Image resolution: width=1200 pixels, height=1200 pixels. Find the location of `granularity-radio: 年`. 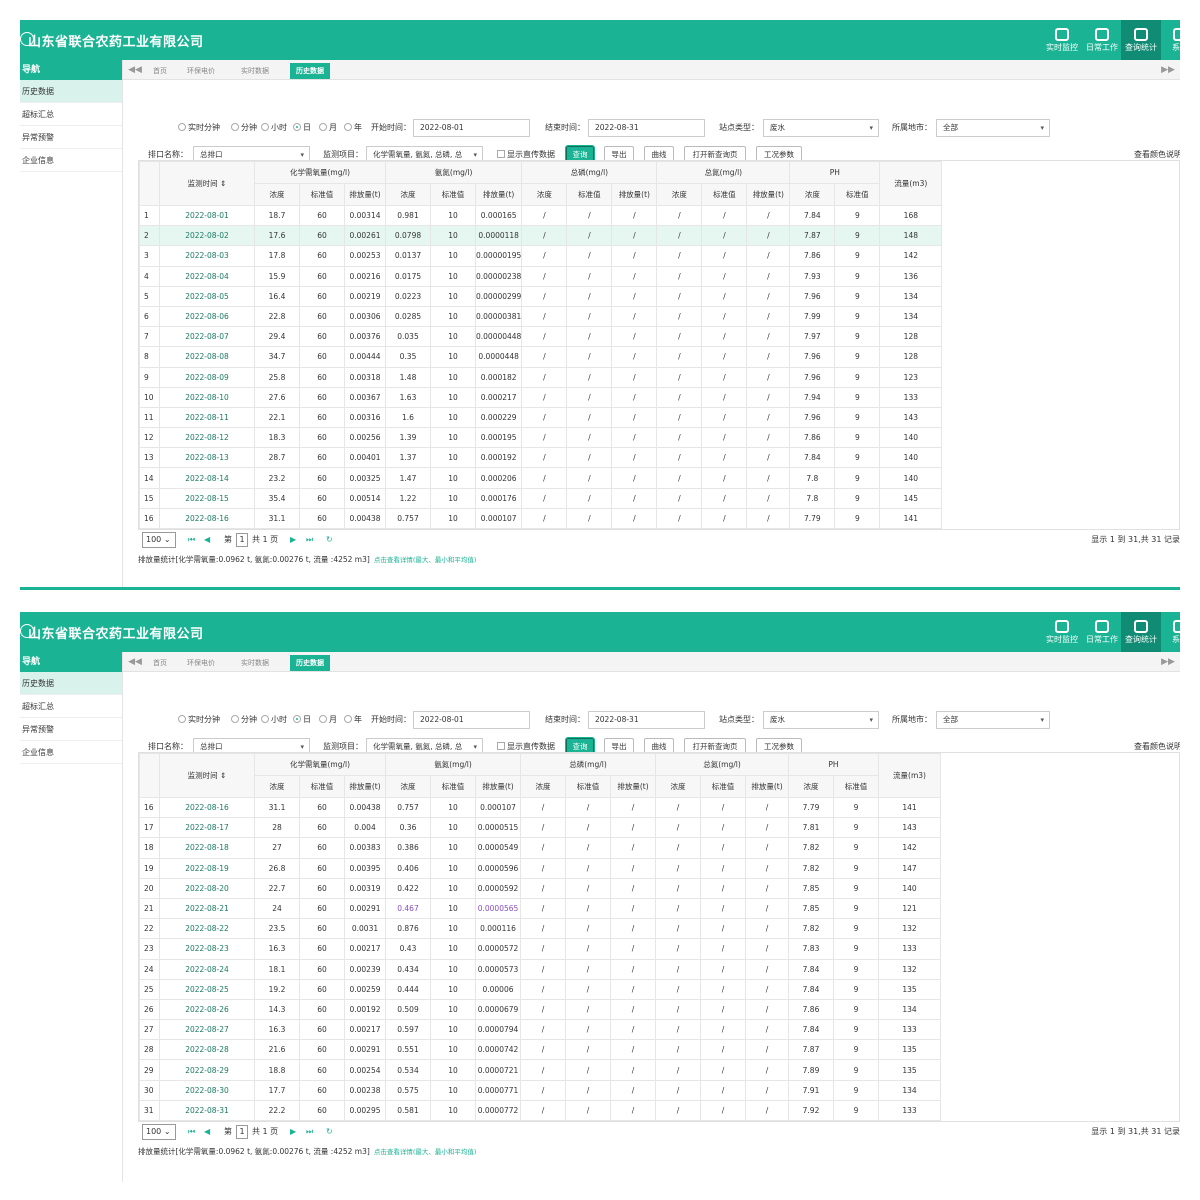

granularity-radio: 年 is located at coordinates (353, 720).